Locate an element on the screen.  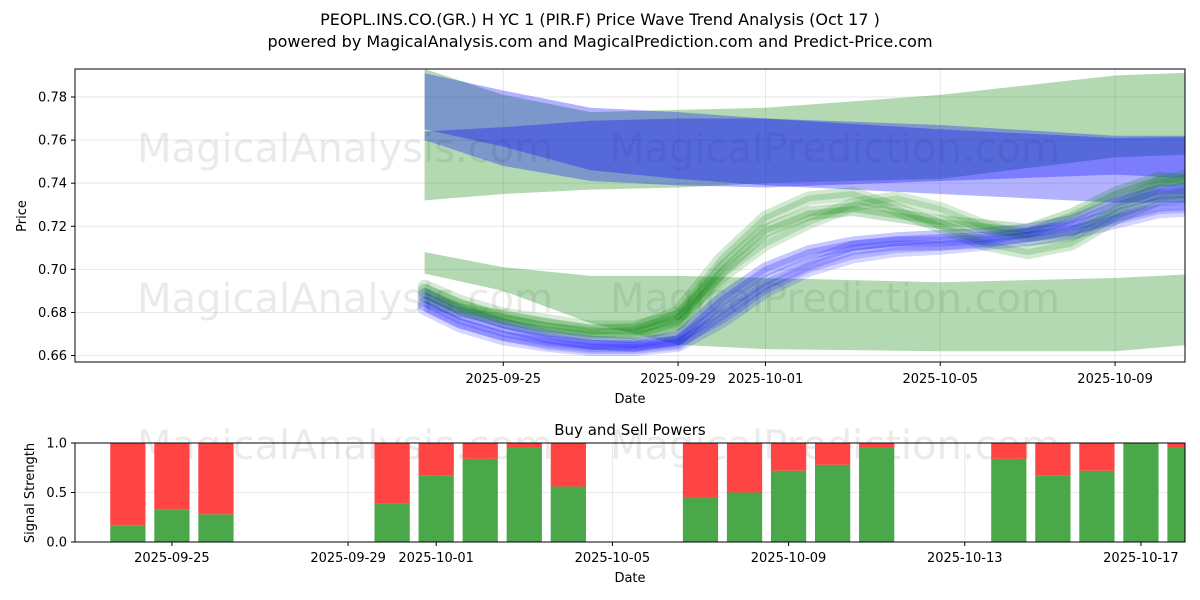
signal-x-tick-label: 2025-10-01 is located at coordinates (436, 558).